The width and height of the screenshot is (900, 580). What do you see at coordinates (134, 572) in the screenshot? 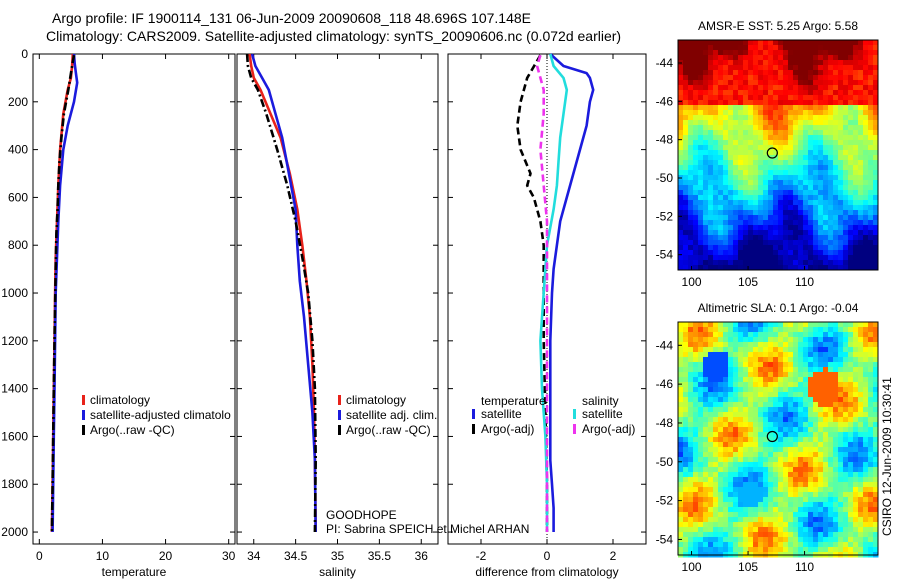
I see `x-axis-label: temperature` at bounding box center [134, 572].